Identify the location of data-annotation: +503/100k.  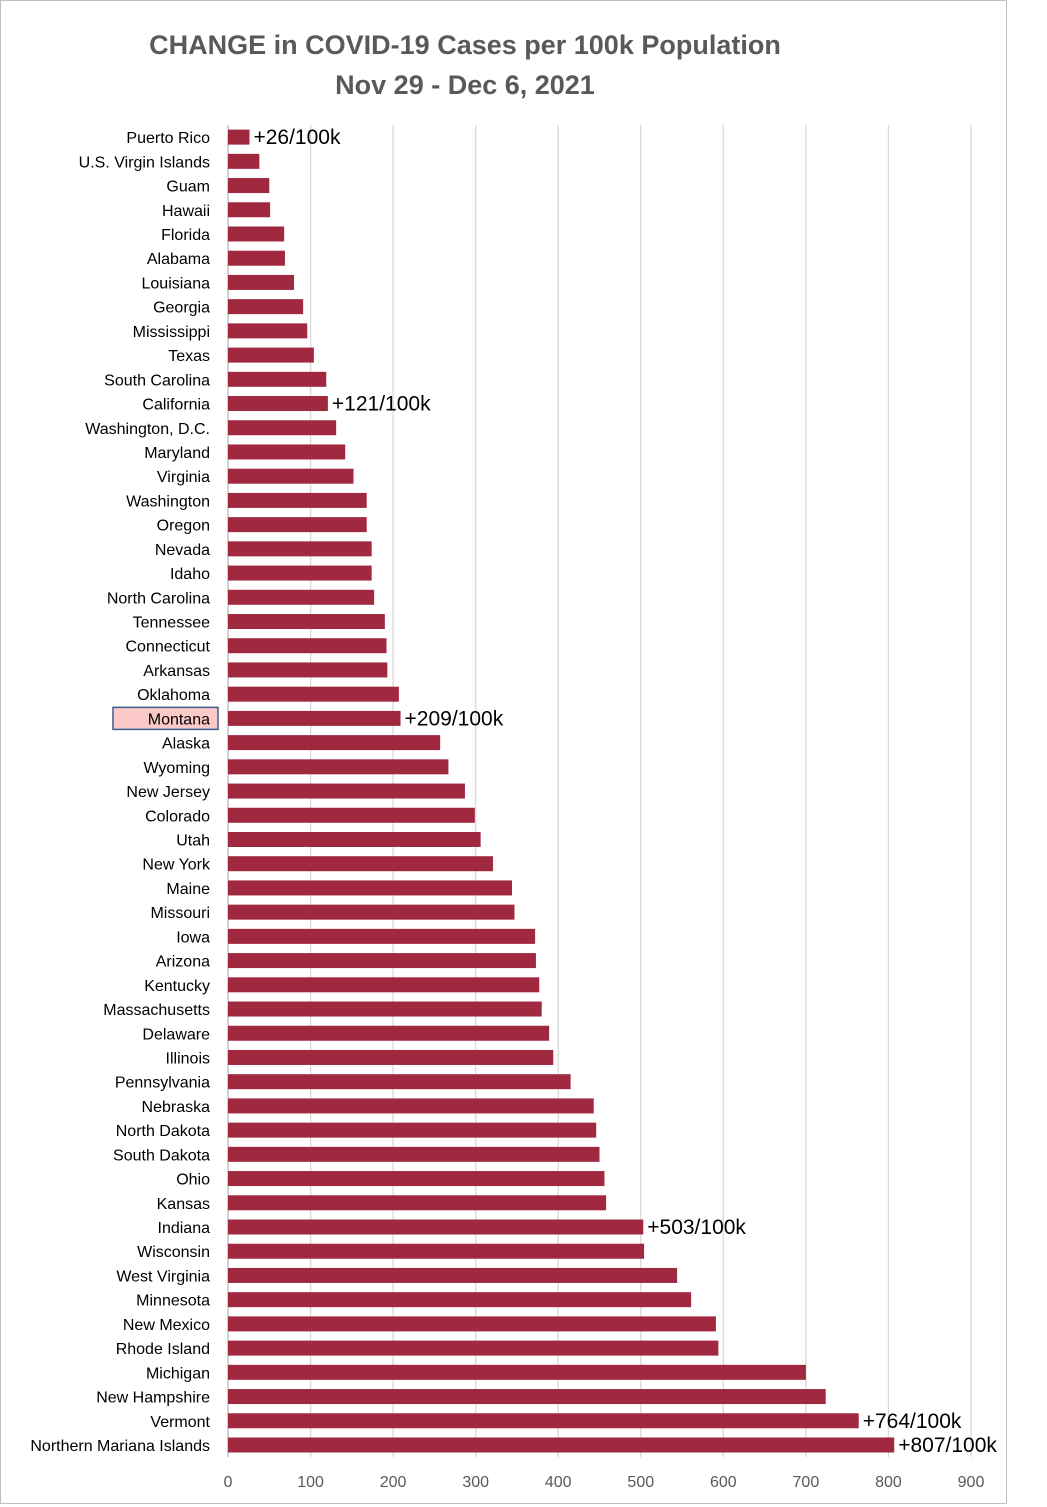
(696, 1227).